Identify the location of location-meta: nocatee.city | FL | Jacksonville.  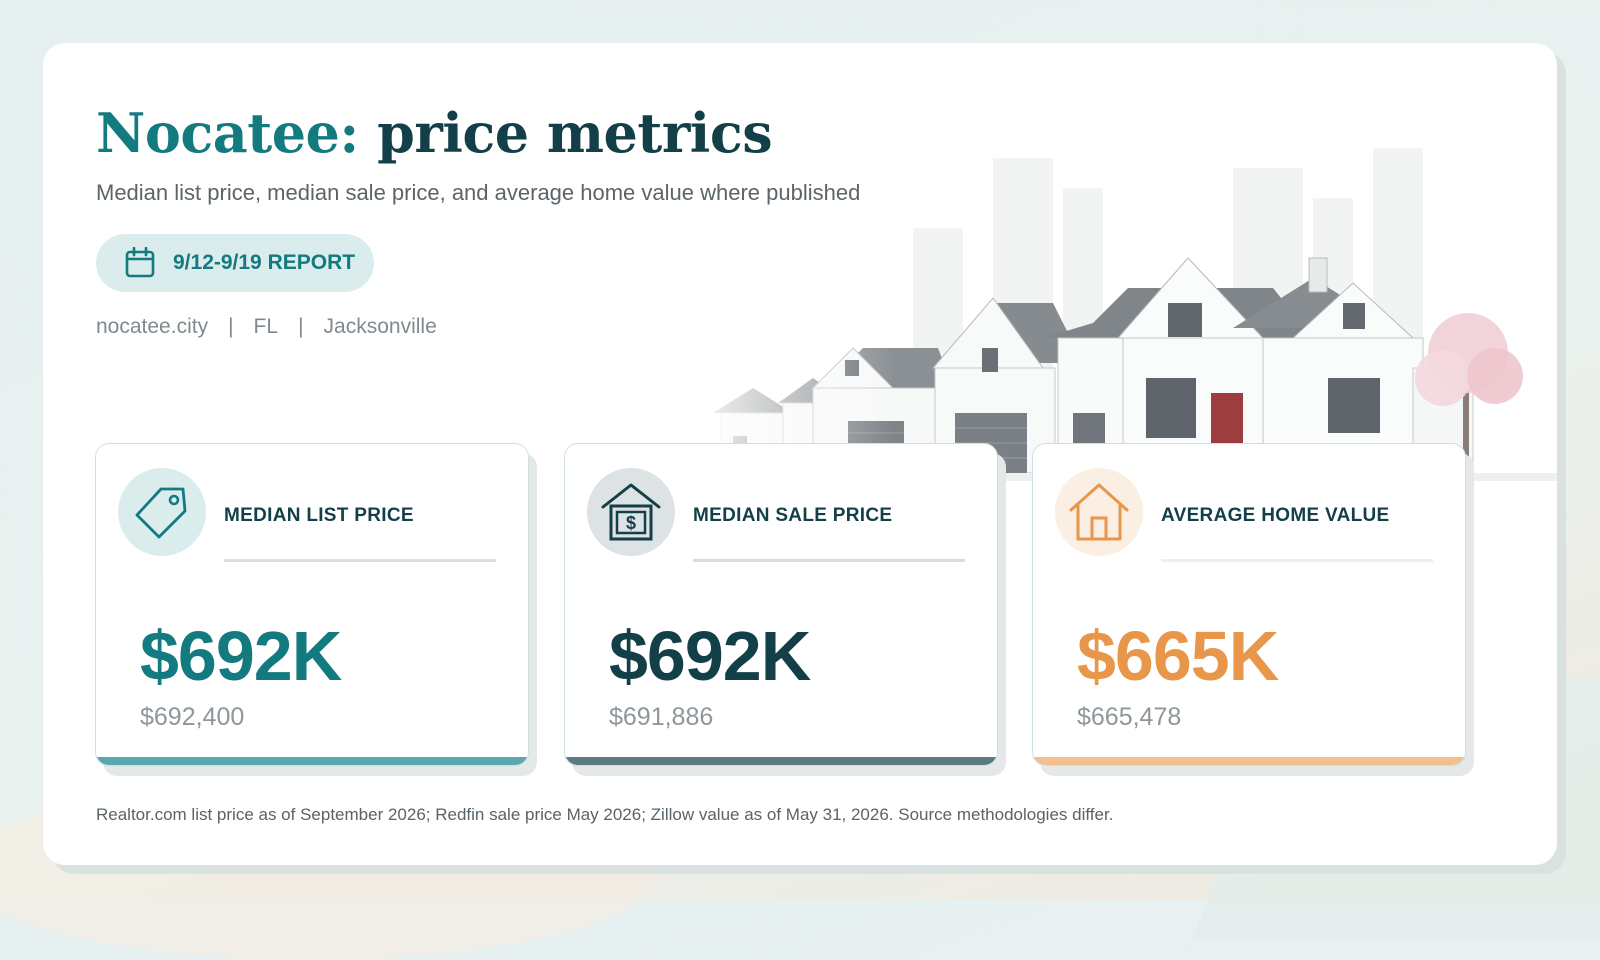
(266, 327).